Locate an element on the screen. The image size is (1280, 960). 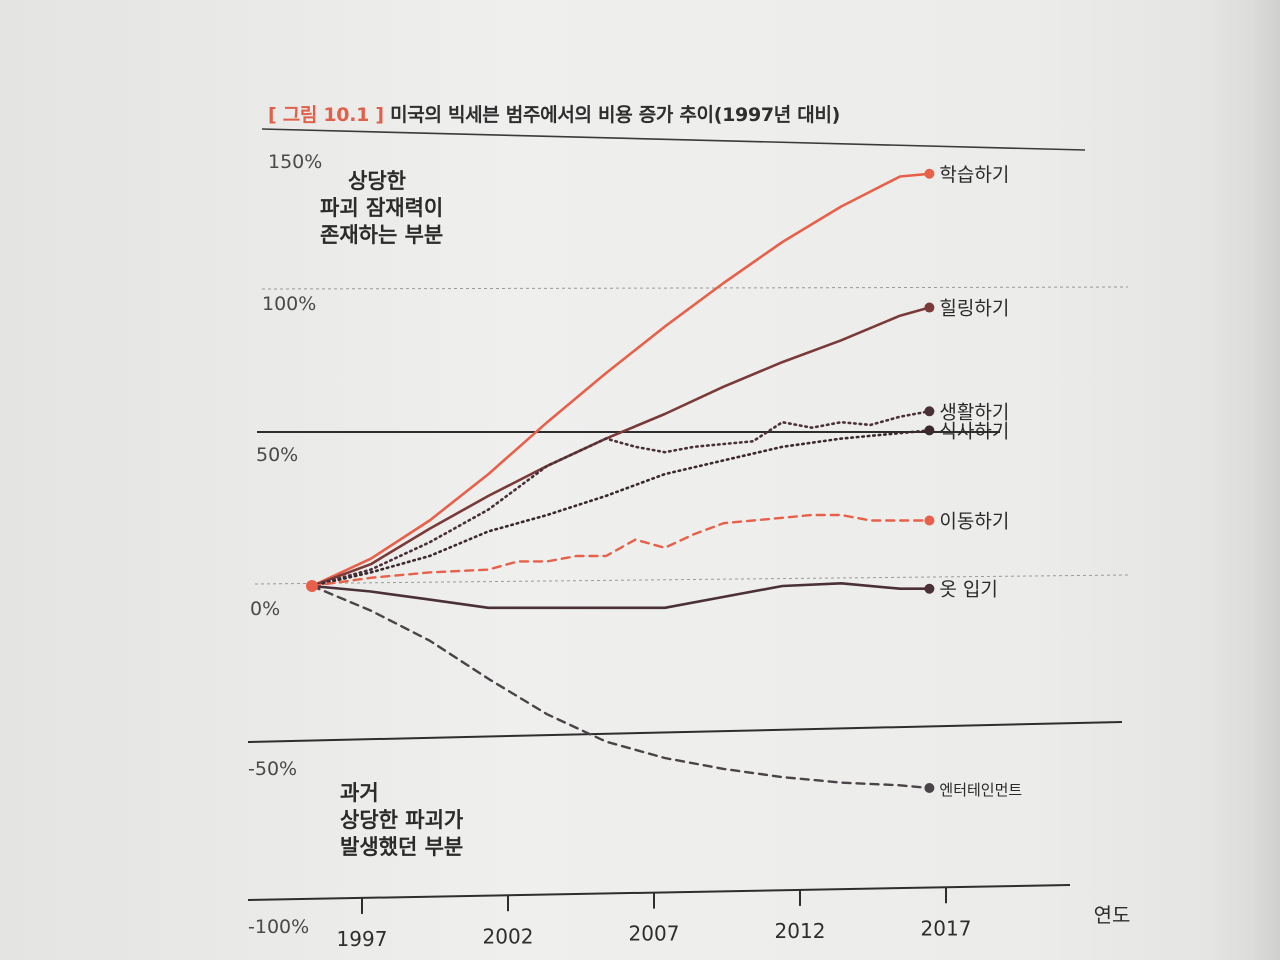
y-tick-label: 100% is located at coordinates (289, 304).